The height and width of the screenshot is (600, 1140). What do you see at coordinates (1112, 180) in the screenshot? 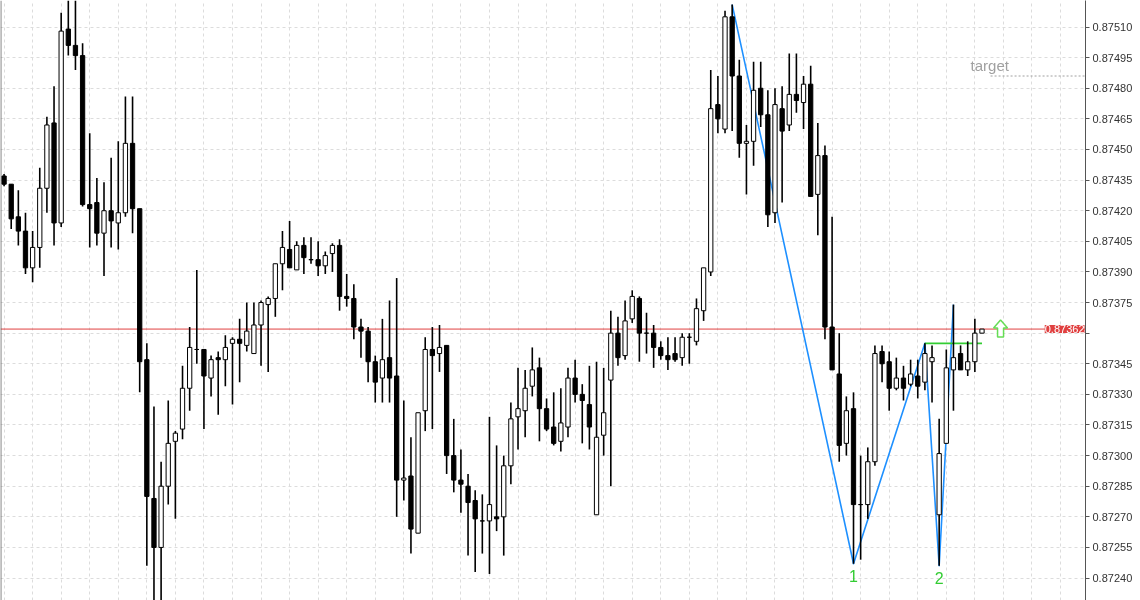
I see `y-tick-label: 0.87435` at bounding box center [1112, 180].